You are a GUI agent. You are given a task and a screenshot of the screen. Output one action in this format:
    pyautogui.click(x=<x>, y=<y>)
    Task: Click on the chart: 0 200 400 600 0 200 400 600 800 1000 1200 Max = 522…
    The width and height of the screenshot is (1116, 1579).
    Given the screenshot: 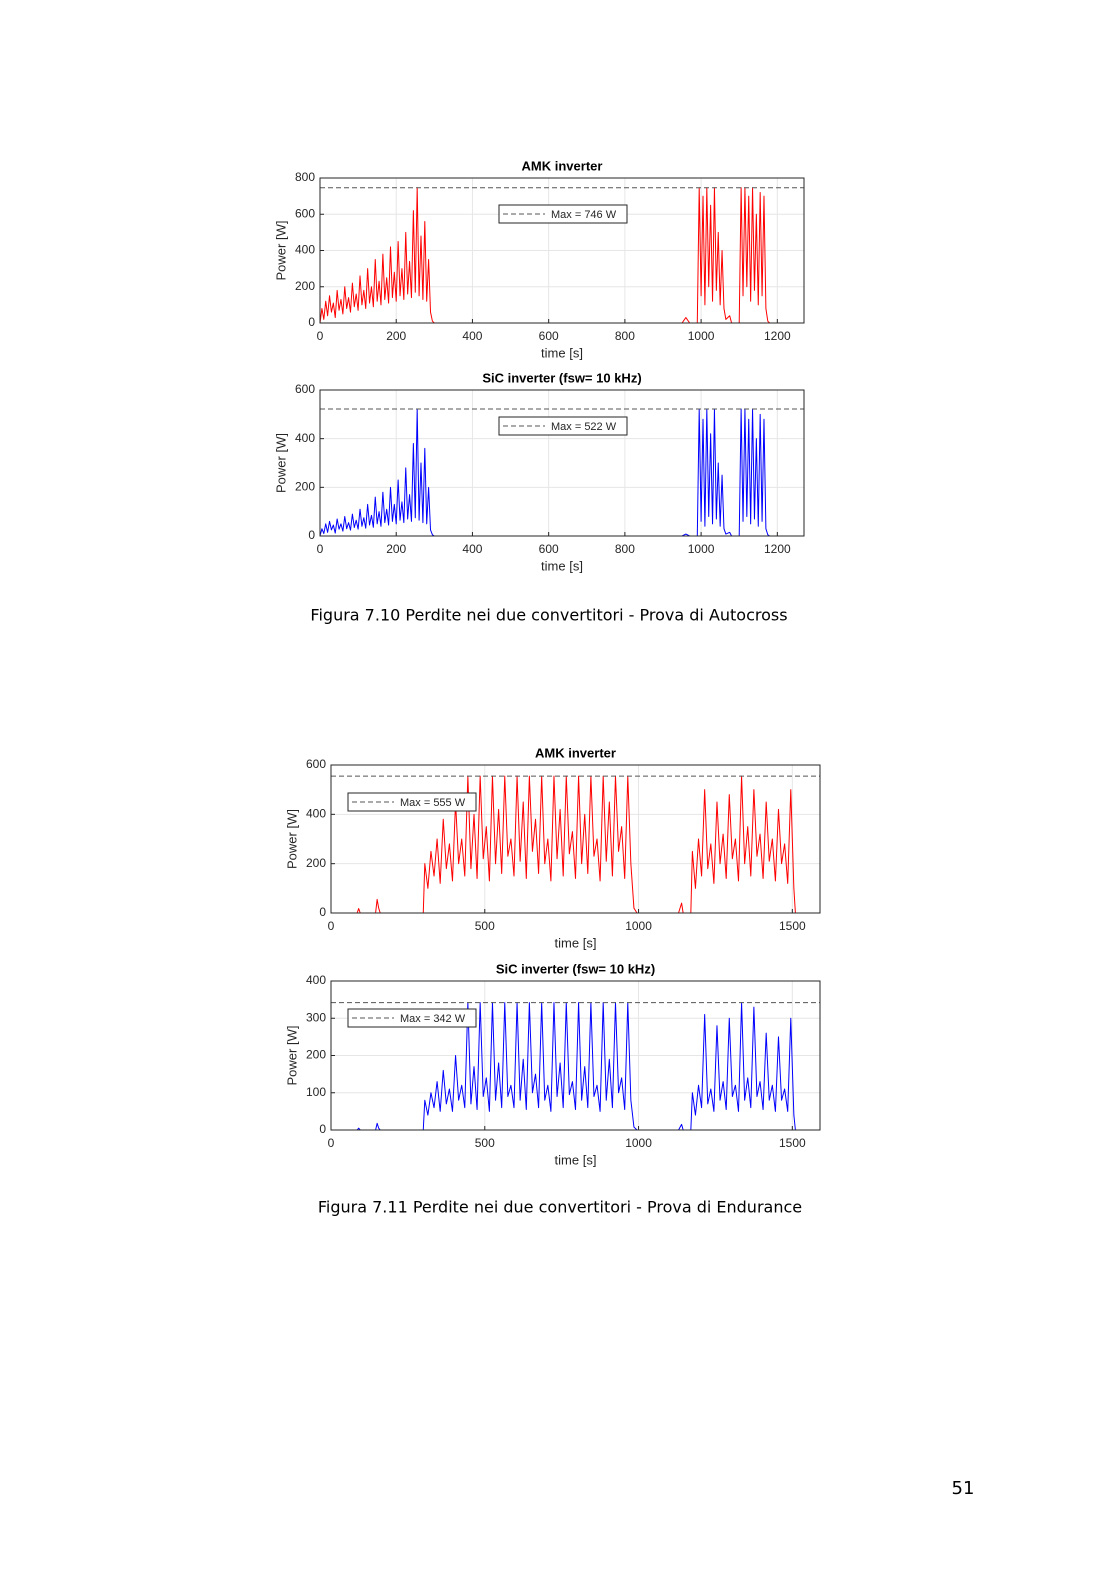 What is the action you would take?
    pyautogui.click(x=539, y=471)
    